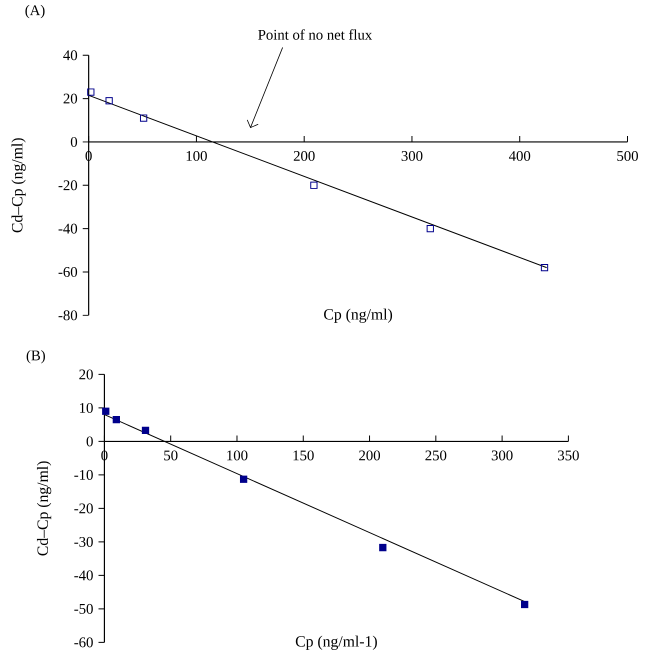 The width and height of the screenshot is (645, 666). What do you see at coordinates (568, 455) in the screenshot?
I see `x-tick-label: 350` at bounding box center [568, 455].